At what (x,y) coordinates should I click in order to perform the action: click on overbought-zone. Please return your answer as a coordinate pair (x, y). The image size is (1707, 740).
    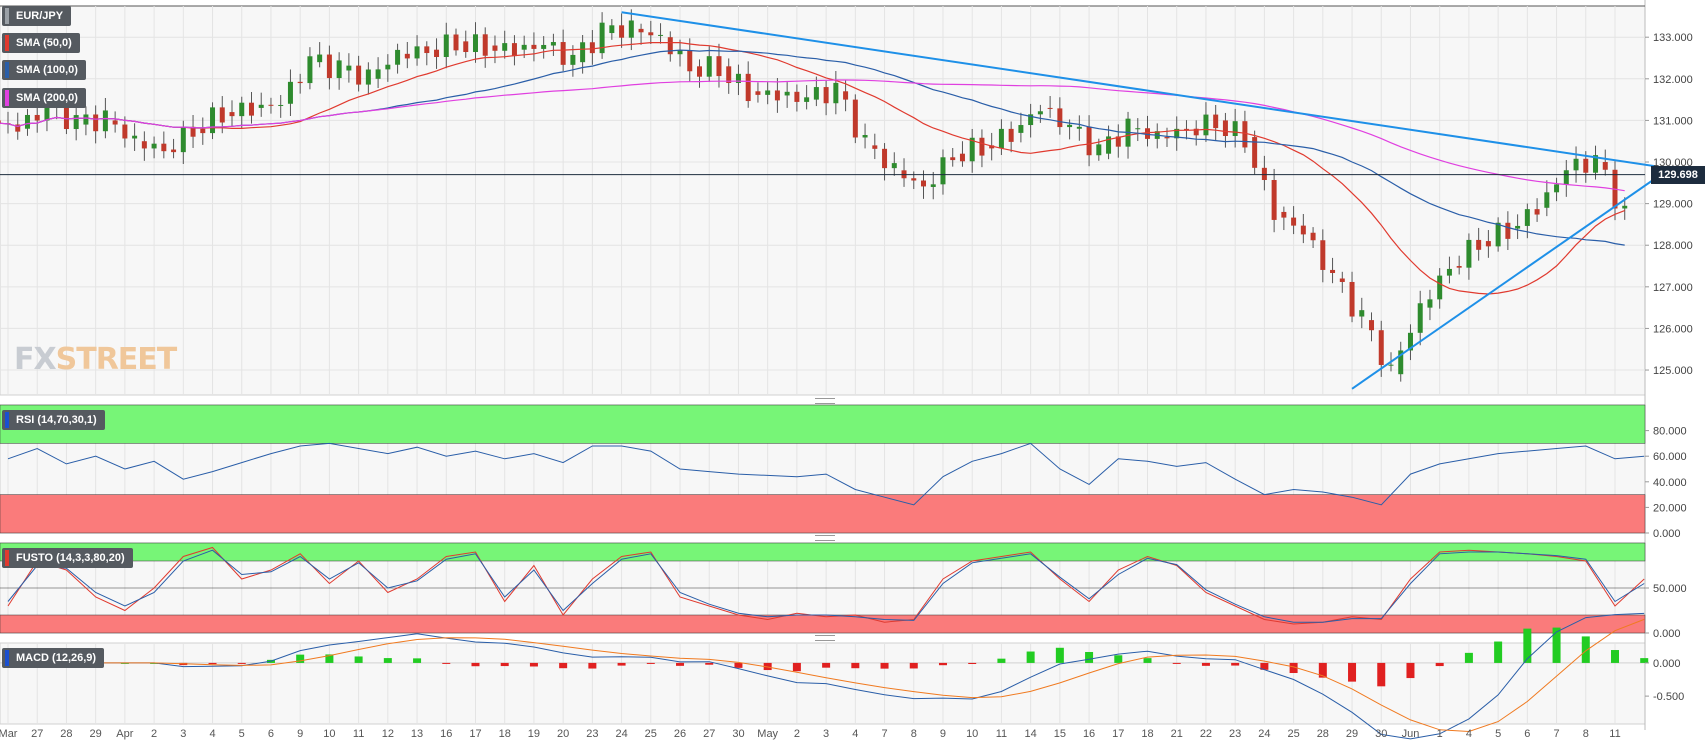
    Looking at the image, I should click on (823, 552).